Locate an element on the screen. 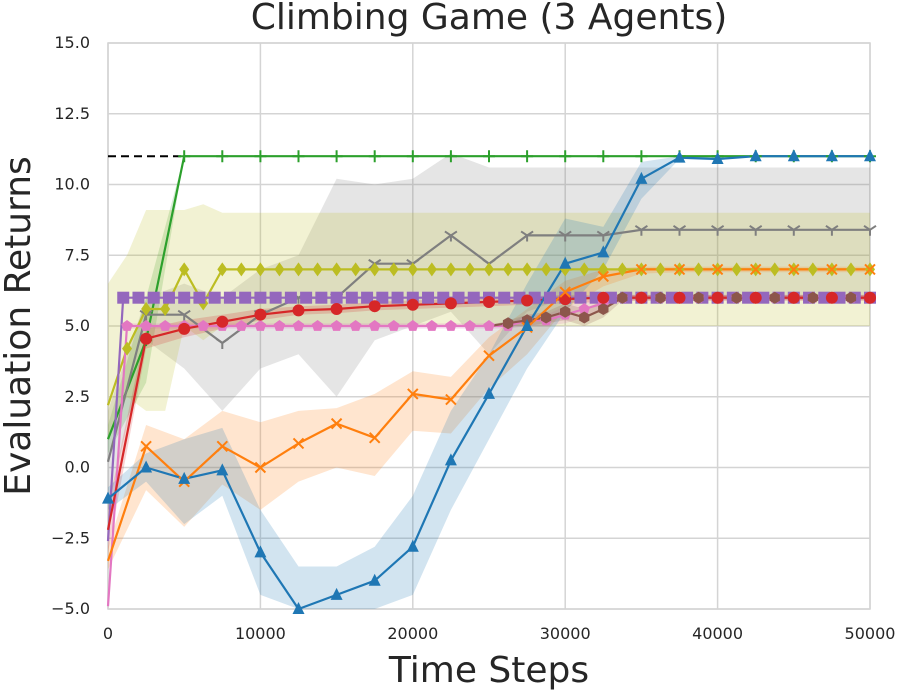  x-tick-label: 10000 is located at coordinates (260, 633).